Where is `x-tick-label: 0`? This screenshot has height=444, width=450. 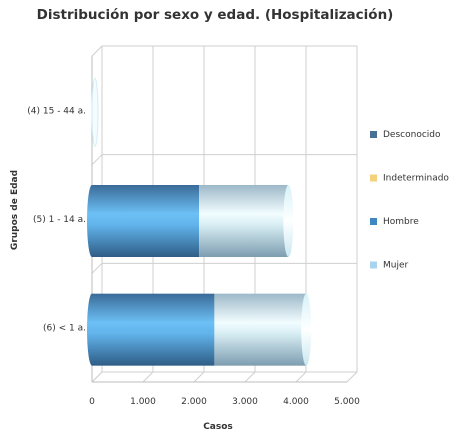 x-tick-label: 0 is located at coordinates (92, 402).